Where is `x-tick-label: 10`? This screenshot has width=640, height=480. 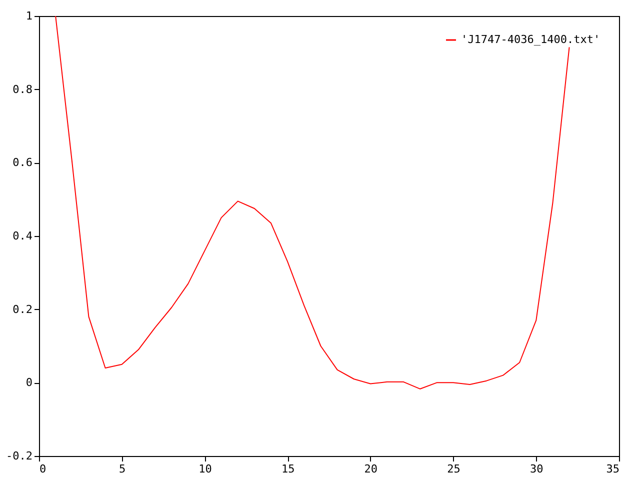
x-tick-label: 10 is located at coordinates (205, 469).